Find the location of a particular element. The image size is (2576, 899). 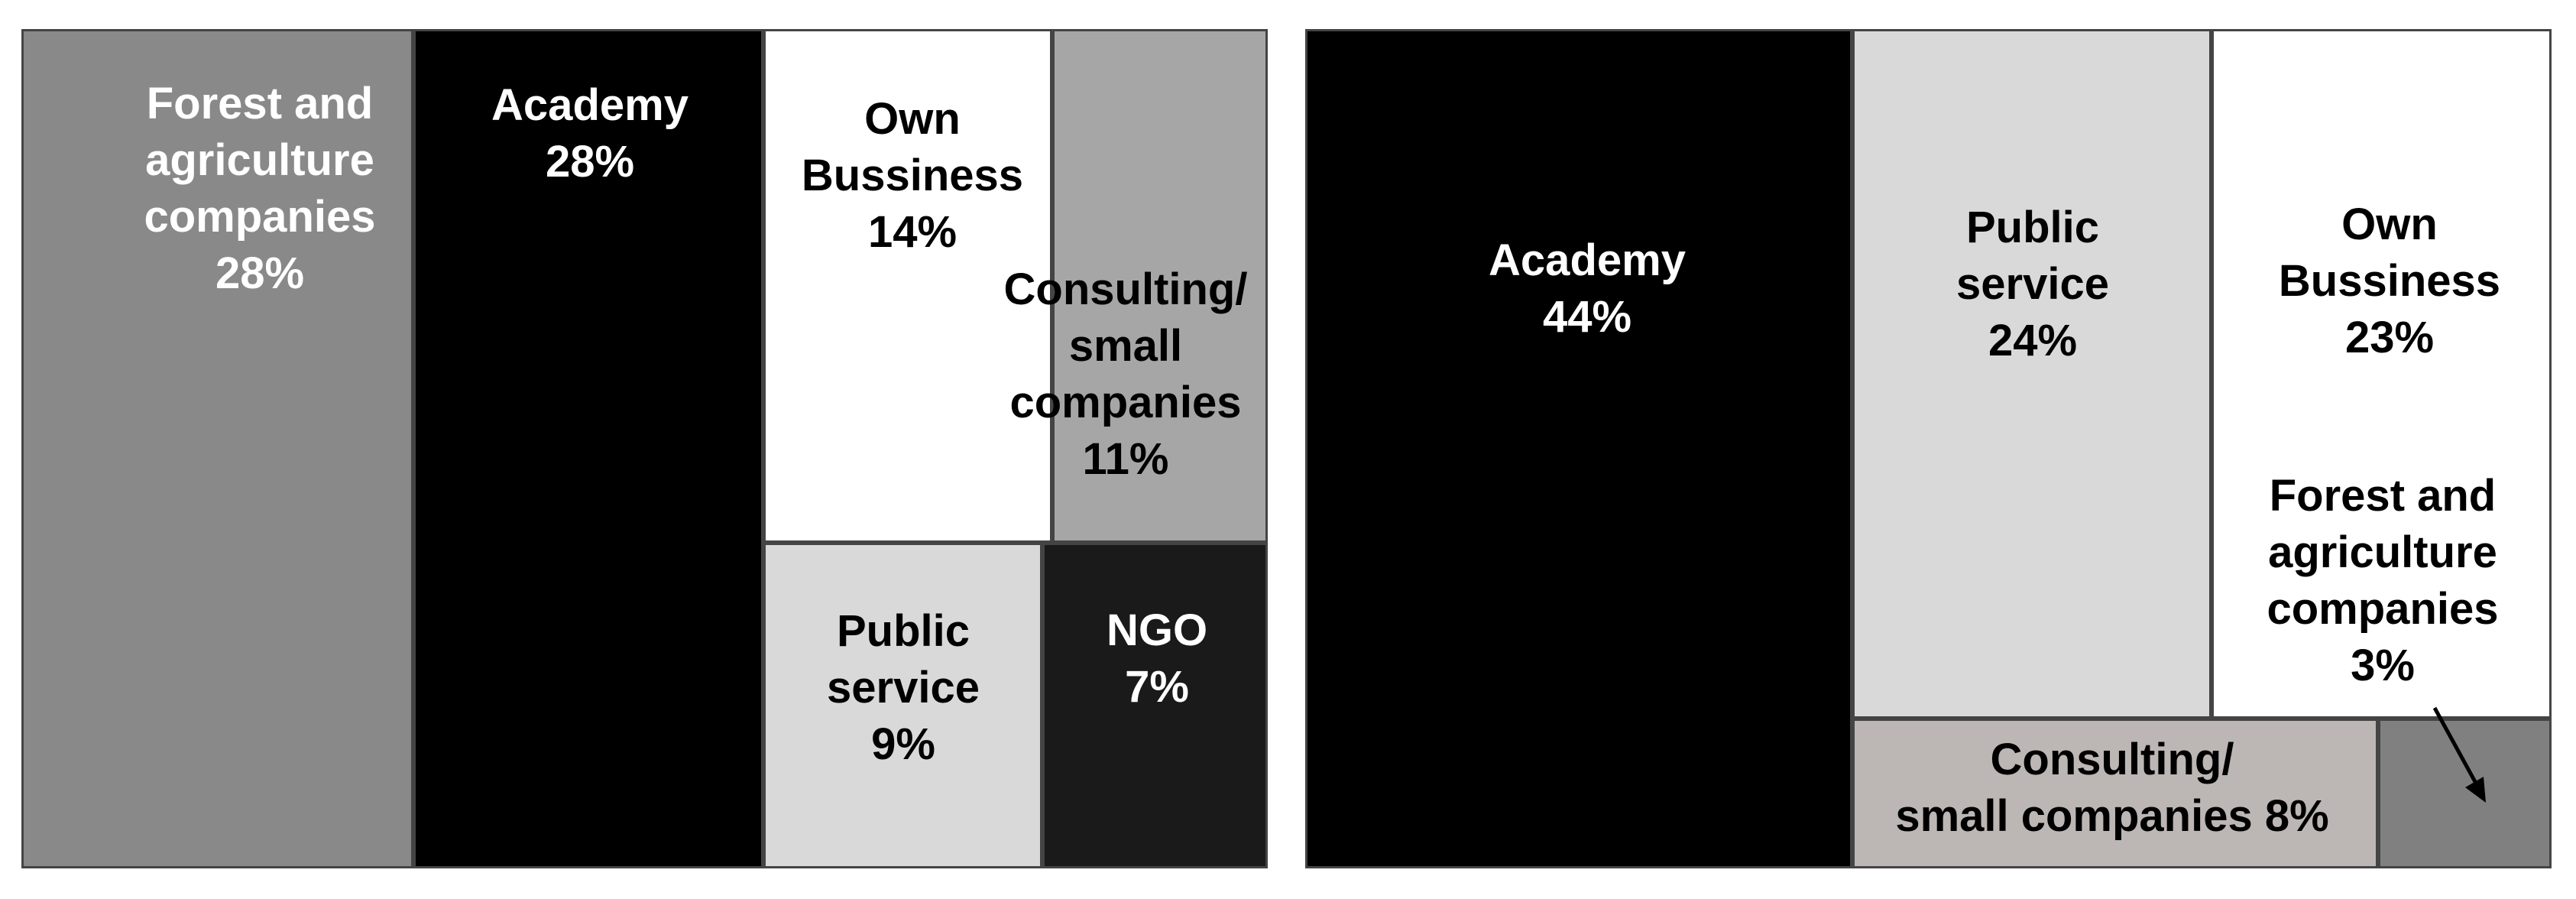

right-tile-consulting-small-companies is located at coordinates (2115, 794).